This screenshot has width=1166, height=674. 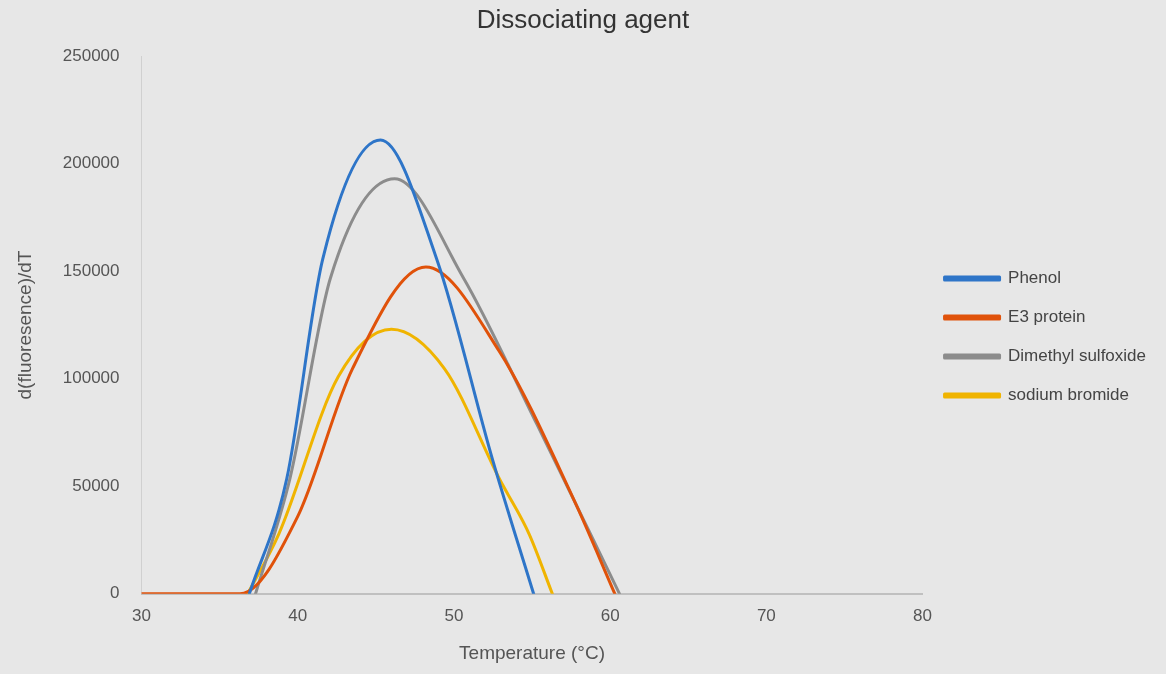 What do you see at coordinates (91, 270) in the screenshot?
I see `y-tick-label: 150000` at bounding box center [91, 270].